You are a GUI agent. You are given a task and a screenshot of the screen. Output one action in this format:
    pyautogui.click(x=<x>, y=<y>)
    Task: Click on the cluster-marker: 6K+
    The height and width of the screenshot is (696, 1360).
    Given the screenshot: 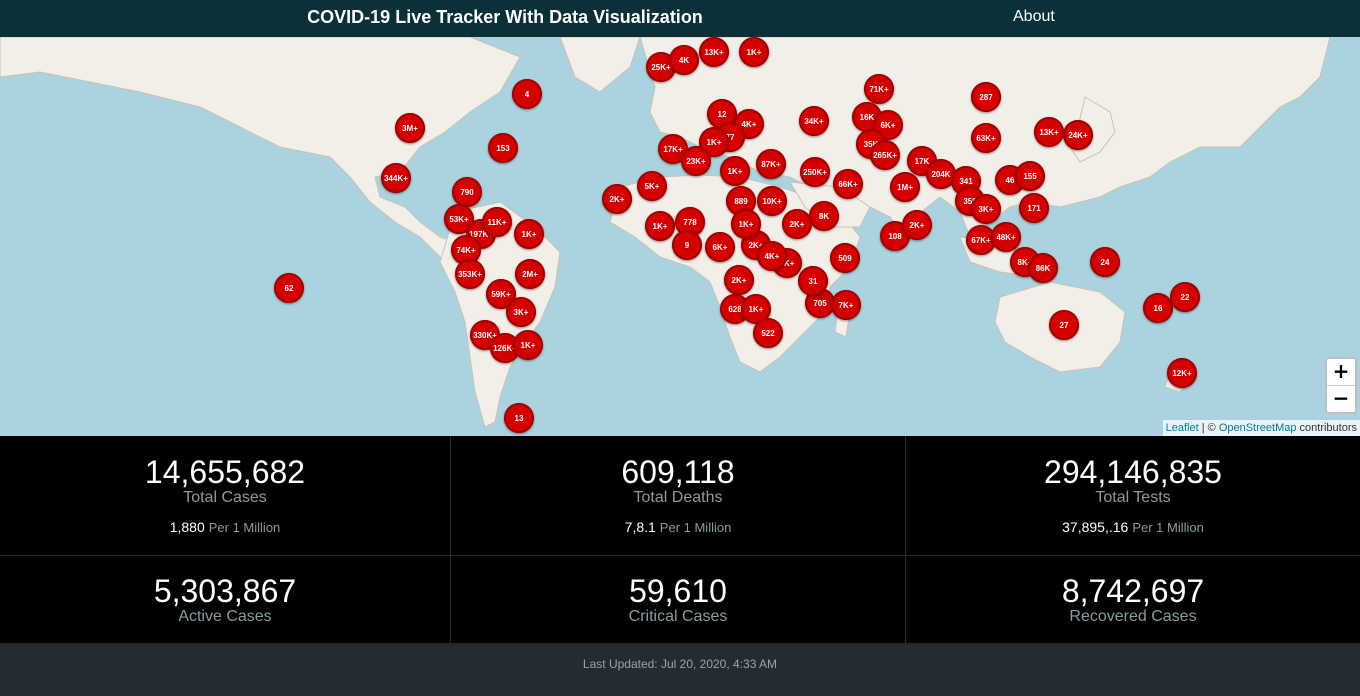 What is the action you would take?
    pyautogui.click(x=720, y=247)
    